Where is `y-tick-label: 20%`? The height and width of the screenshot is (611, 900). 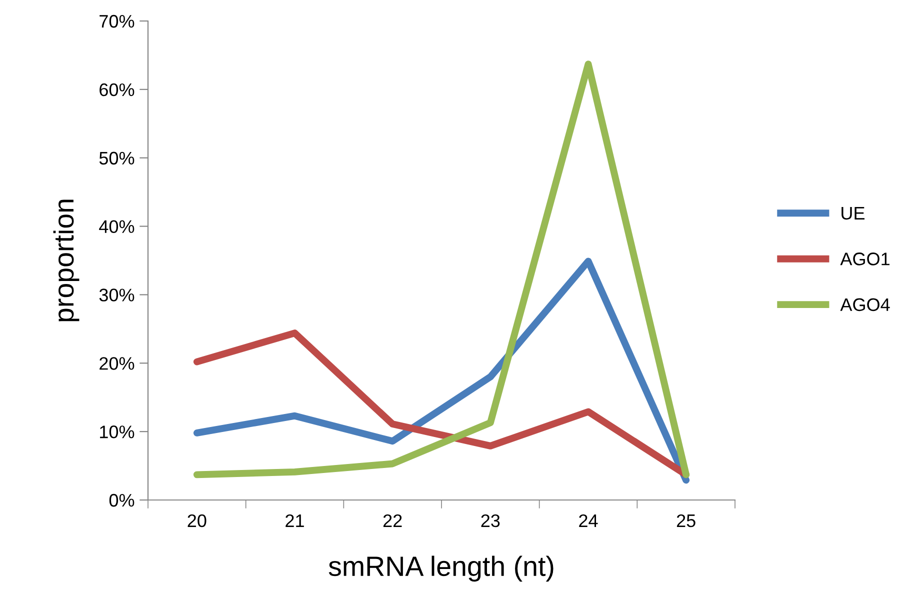
y-tick-label: 20% is located at coordinates (117, 363).